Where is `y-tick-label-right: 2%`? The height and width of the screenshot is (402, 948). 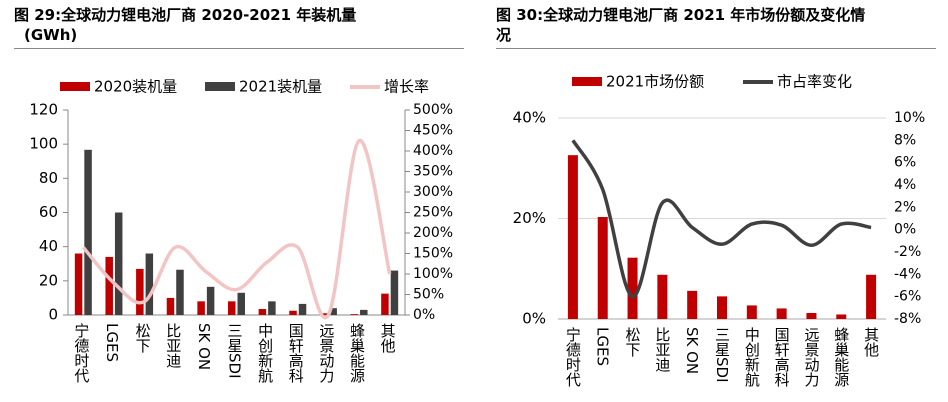
y-tick-label-right: 2% is located at coordinates (905, 207).